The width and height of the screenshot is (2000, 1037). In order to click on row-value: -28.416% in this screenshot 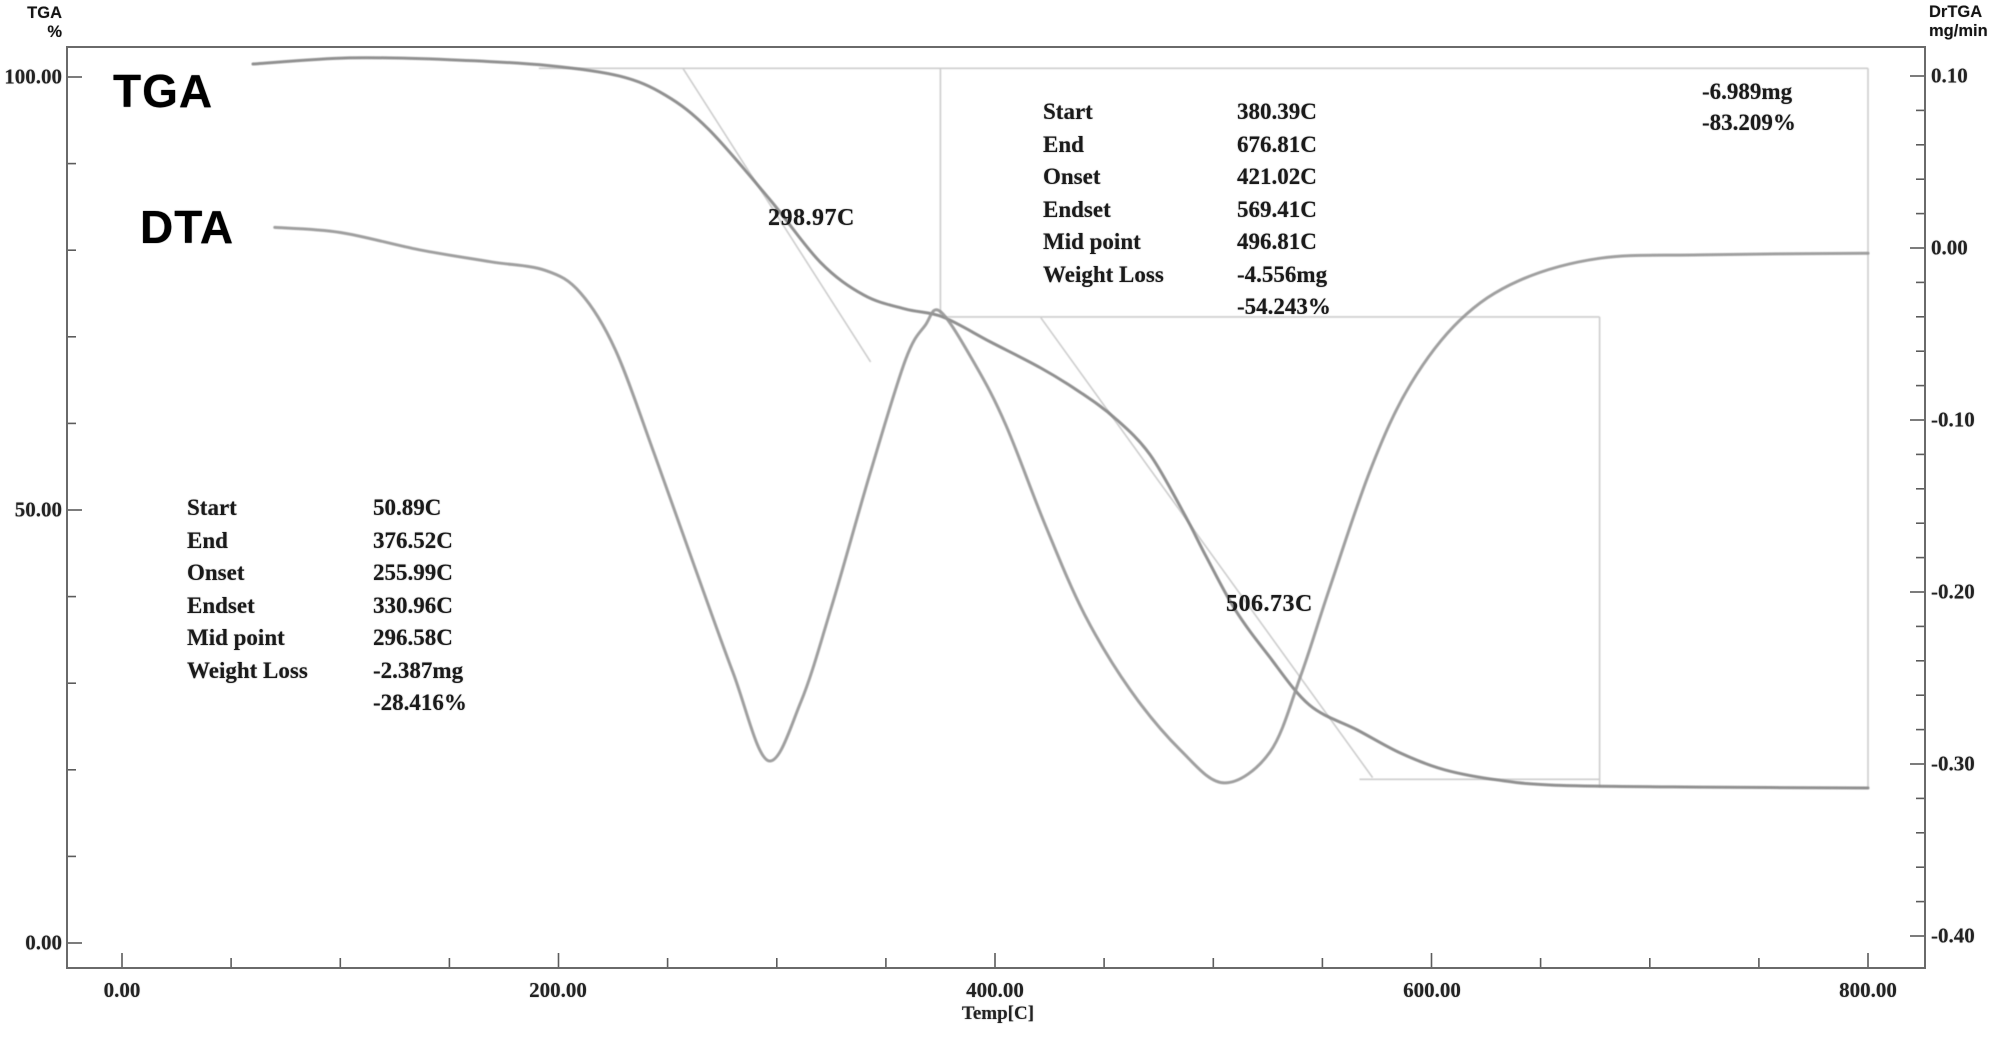, I will do `click(420, 702)`.